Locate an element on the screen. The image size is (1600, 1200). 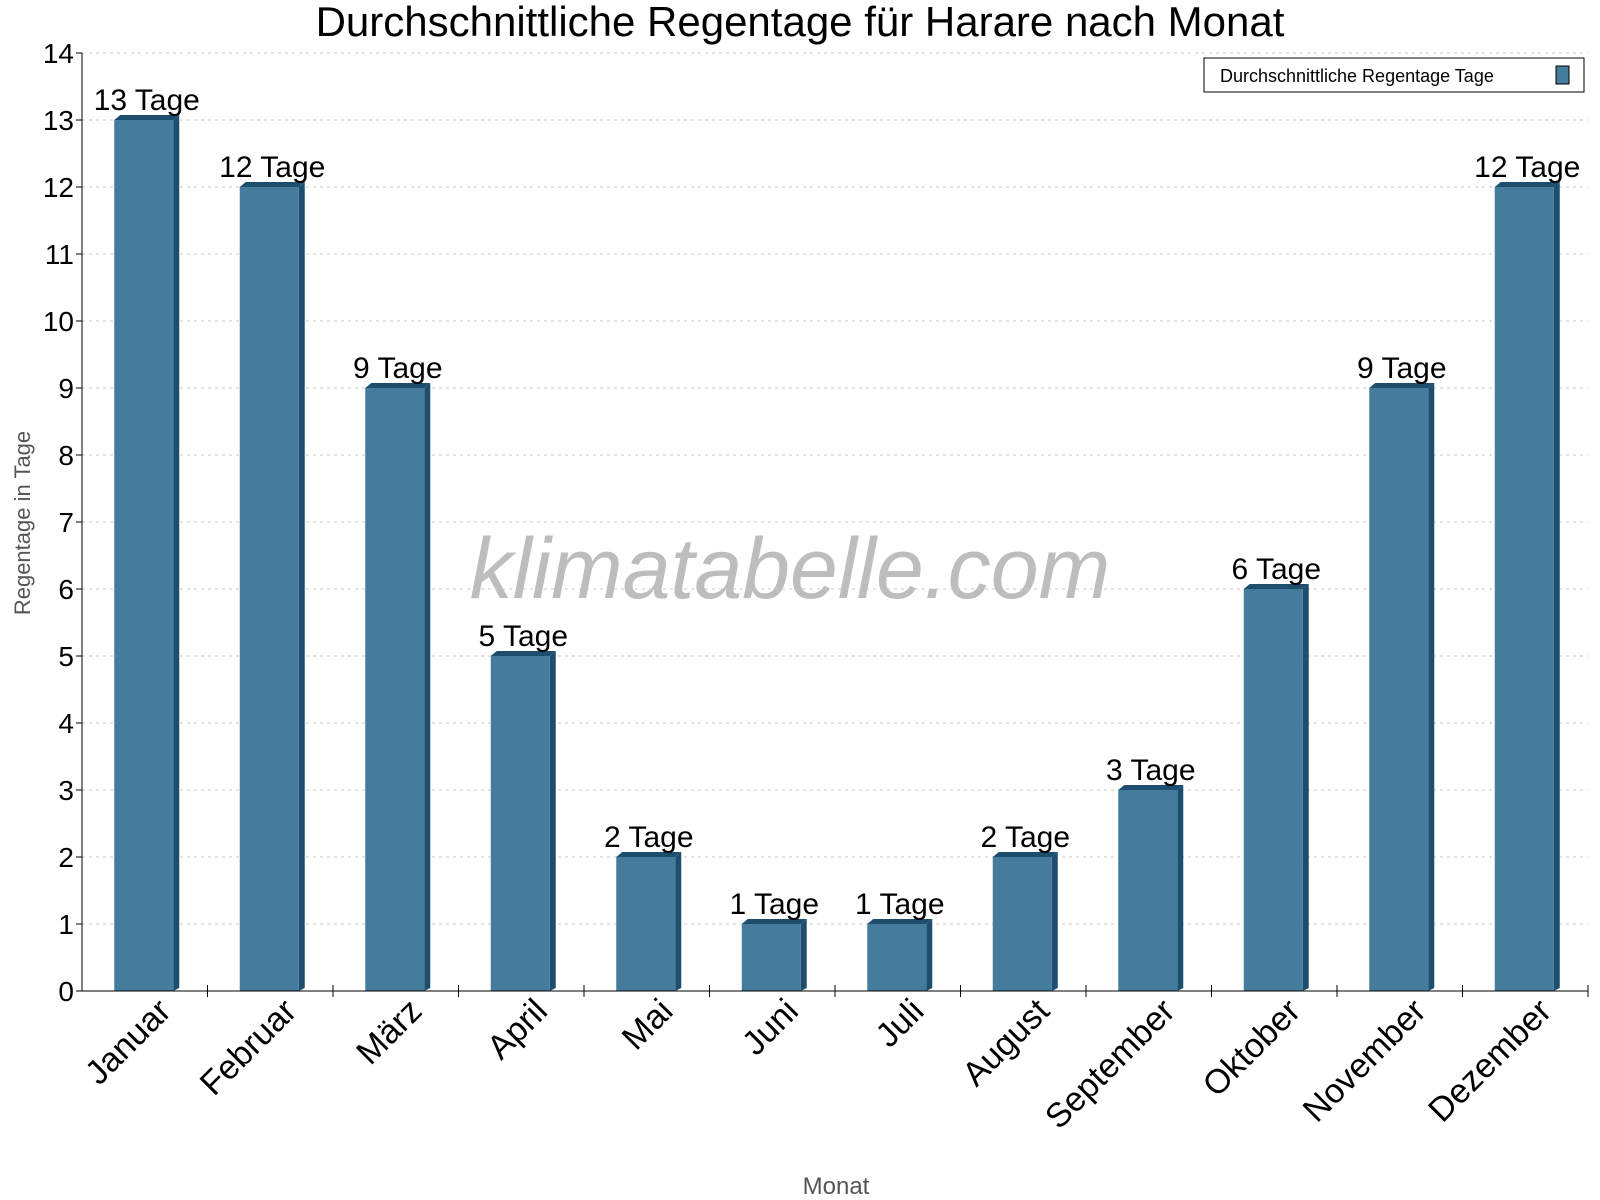
y-tick-label: 10 is located at coordinates (58, 321).